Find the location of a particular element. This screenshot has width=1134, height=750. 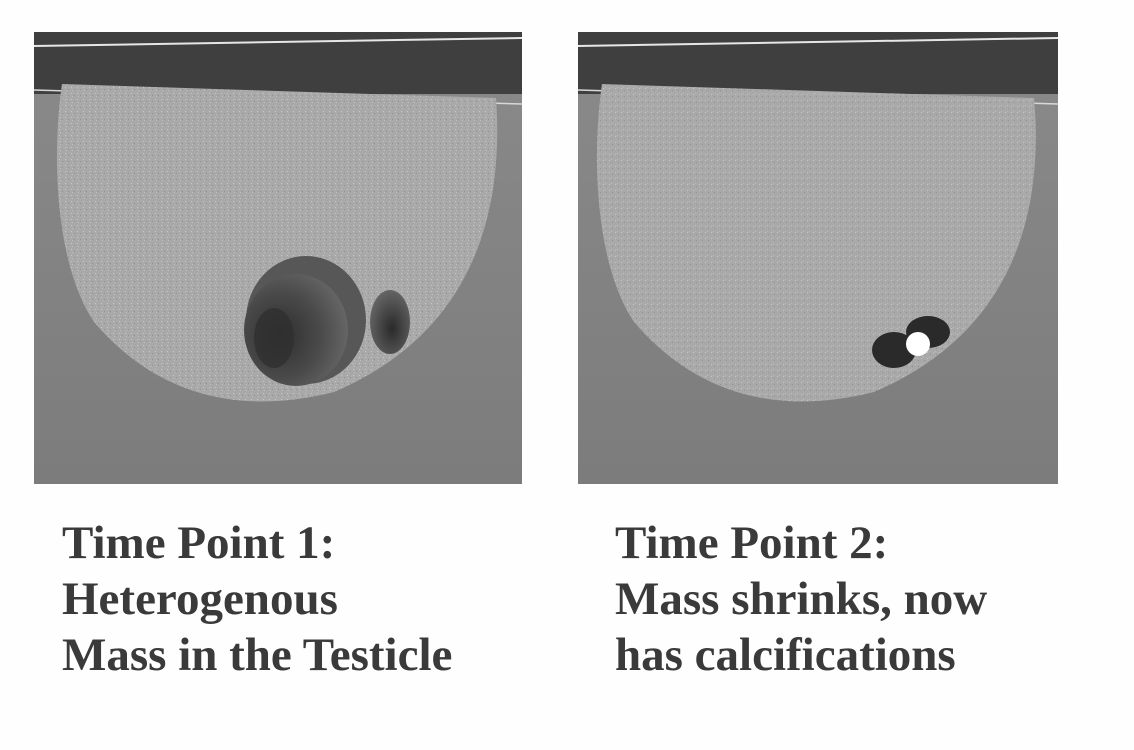

caption-line: has calcifications is located at coordinates (785, 655).